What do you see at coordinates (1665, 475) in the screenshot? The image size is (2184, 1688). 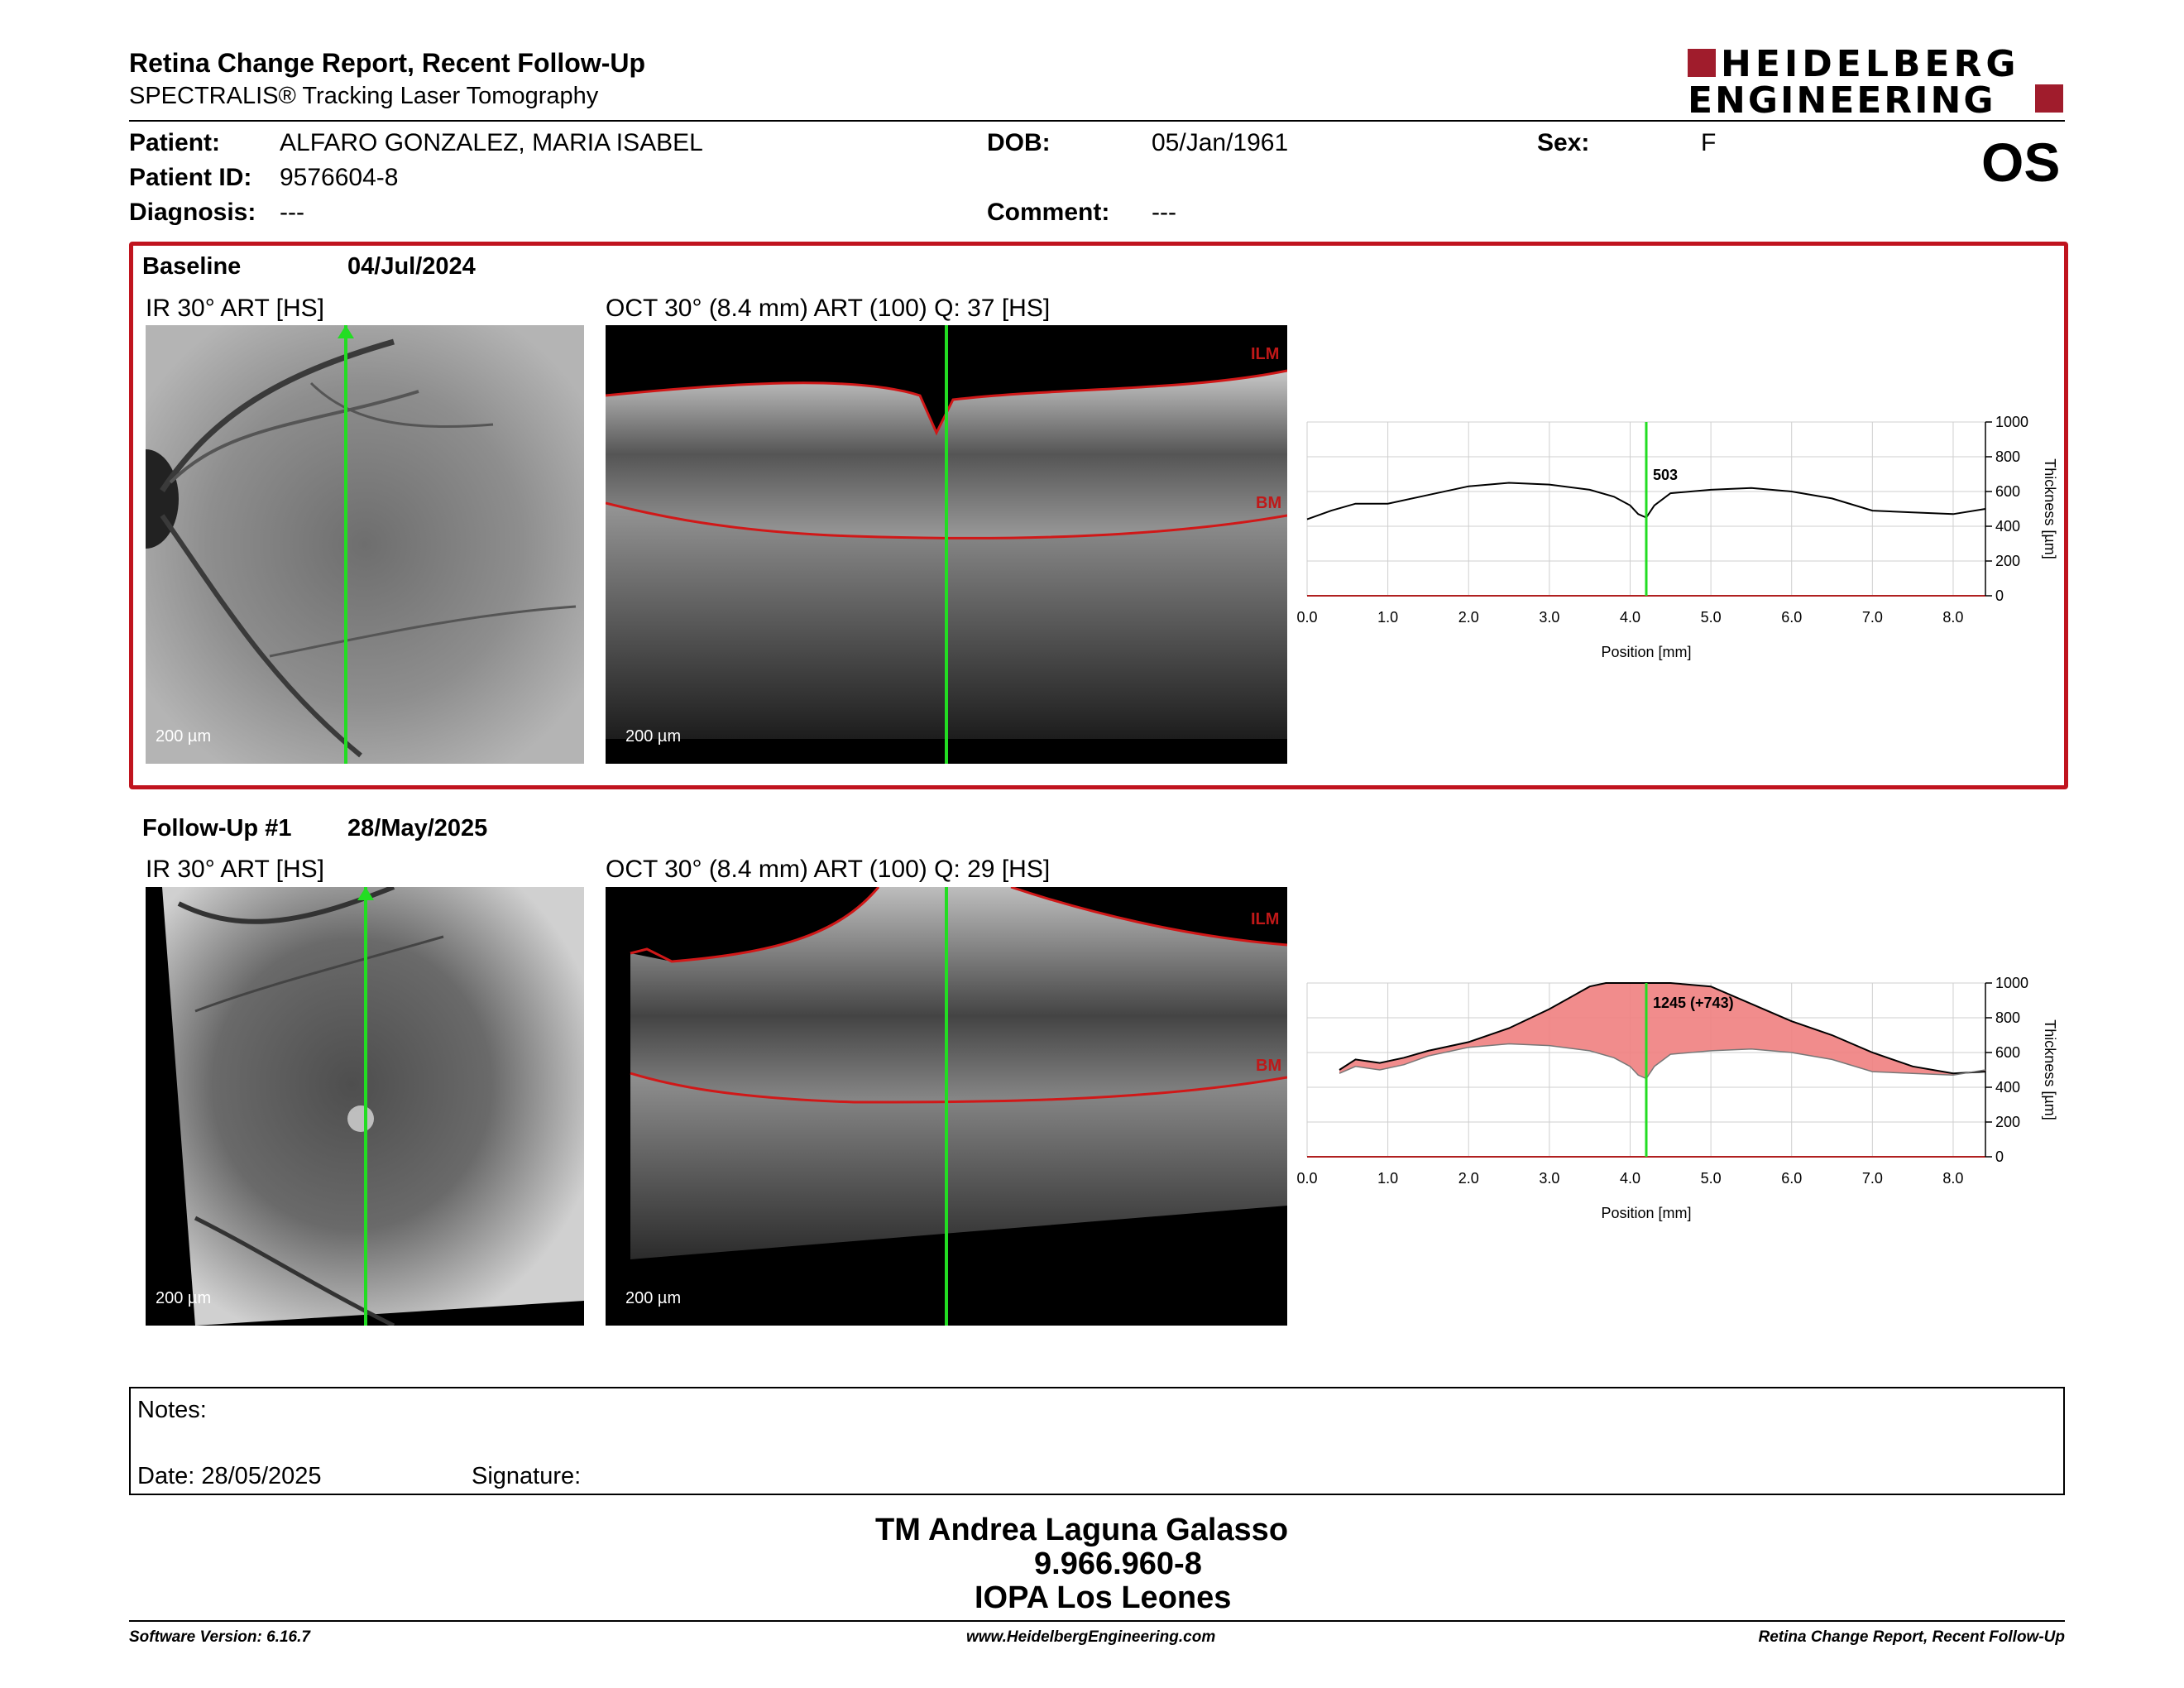 I see `marker-value-label: 503` at bounding box center [1665, 475].